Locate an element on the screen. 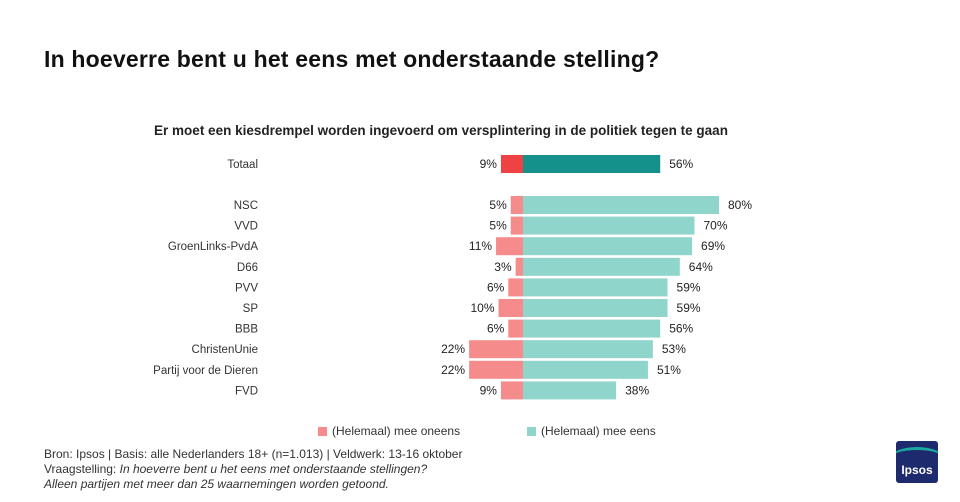 This screenshot has width=960, height=502. bar-disagree-vvd is located at coordinates (516, 225).